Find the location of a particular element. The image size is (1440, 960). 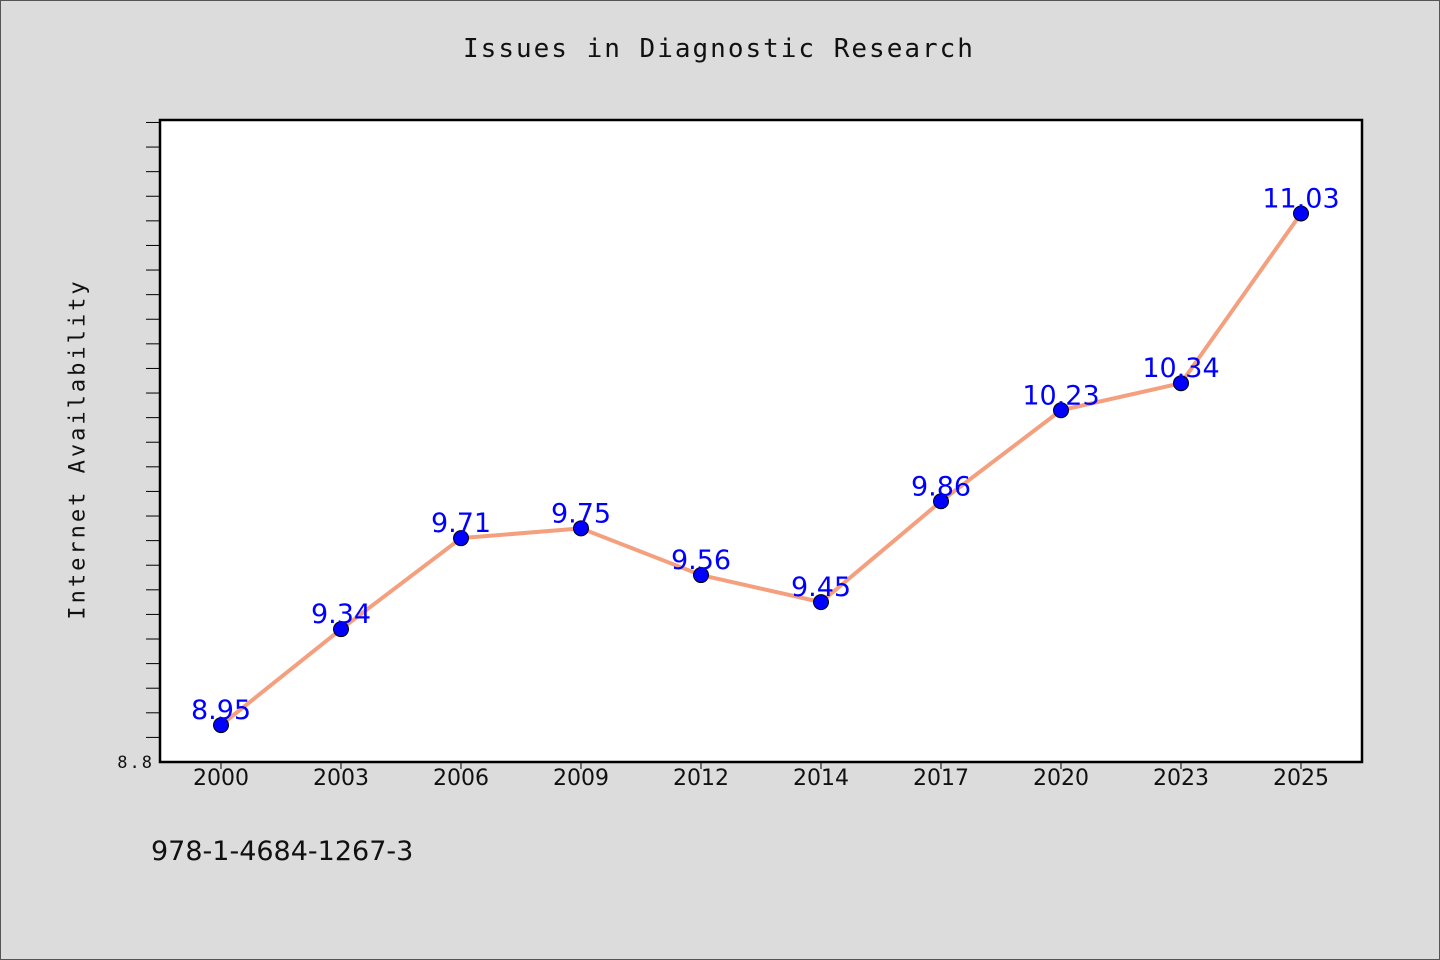

data-label: 9.86 is located at coordinates (941, 486).